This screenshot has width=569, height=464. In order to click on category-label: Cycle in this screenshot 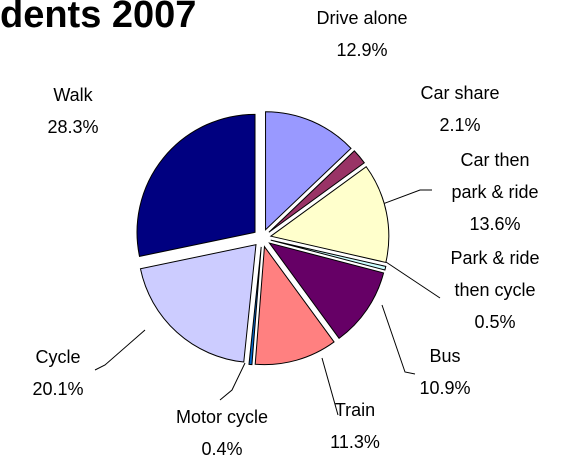, I will do `click(58, 357)`.